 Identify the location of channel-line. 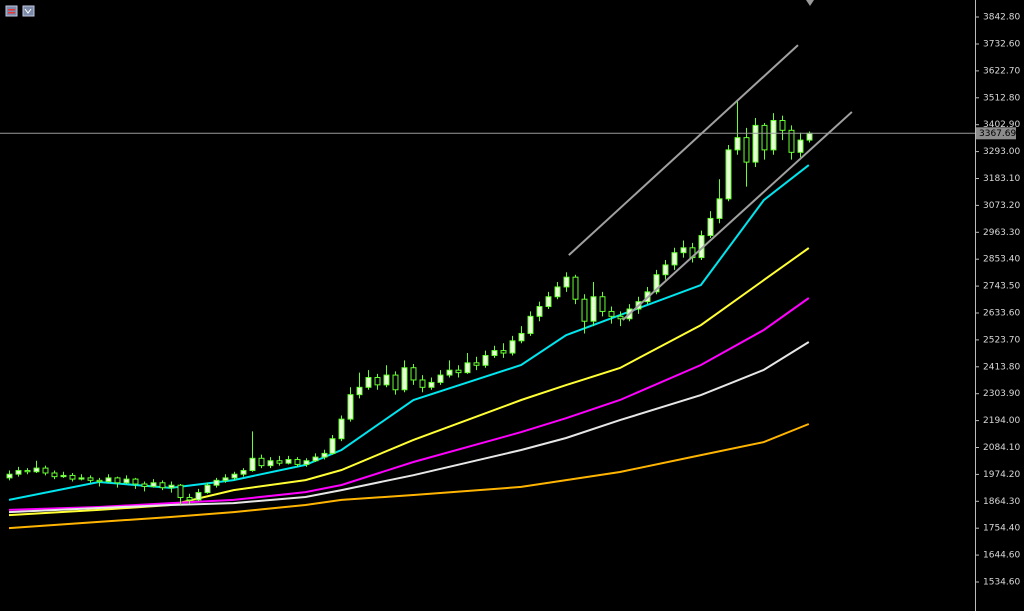
(683, 150).